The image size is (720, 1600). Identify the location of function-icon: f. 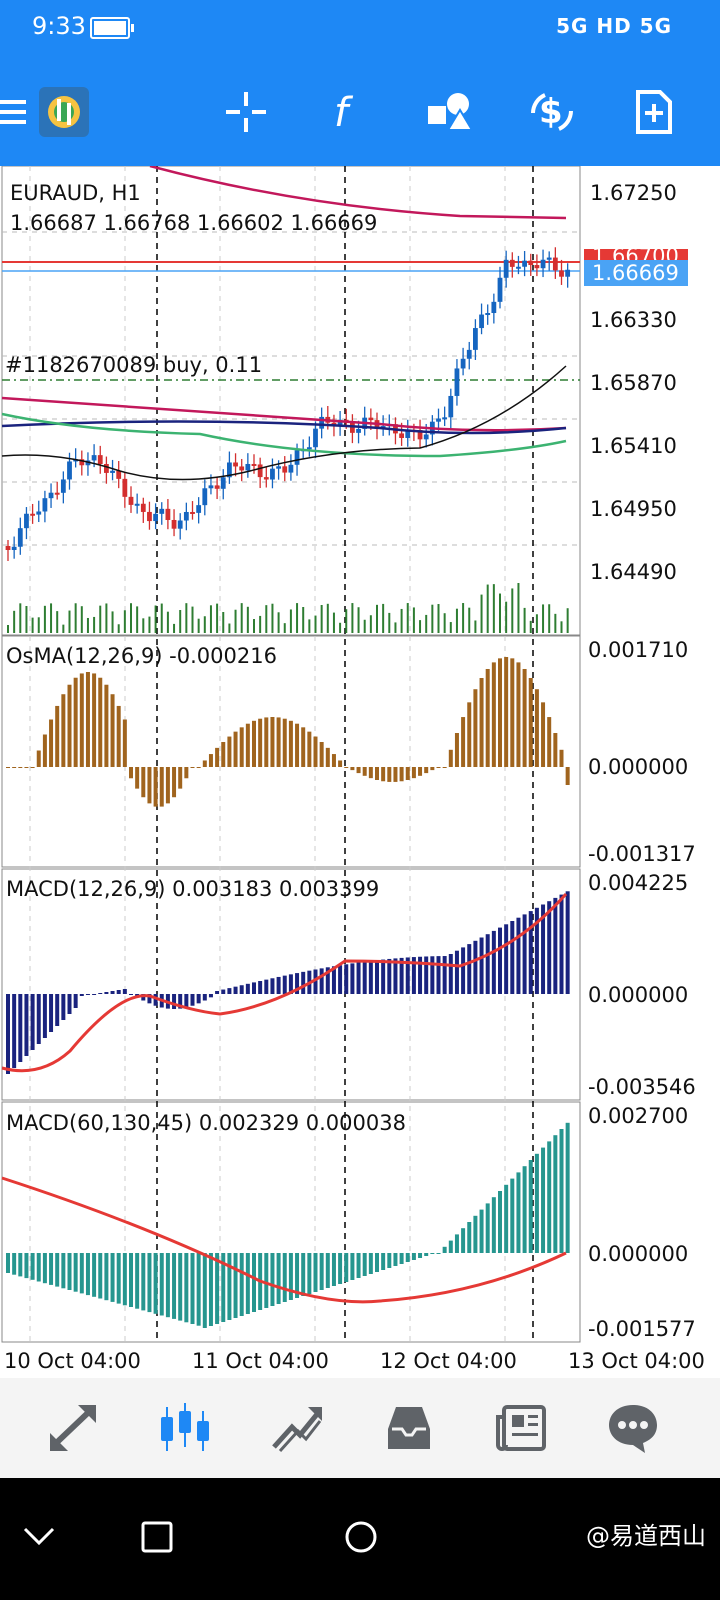
(348, 112).